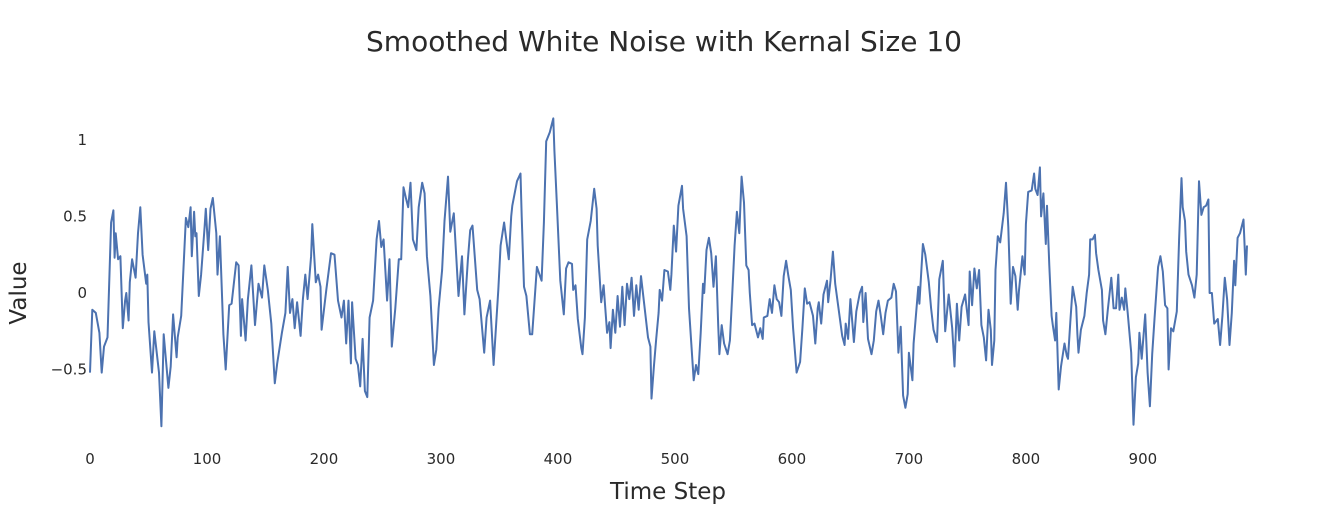 The width and height of the screenshot is (1328, 525). I want to click on x-tick-label: 100, so click(207, 459).